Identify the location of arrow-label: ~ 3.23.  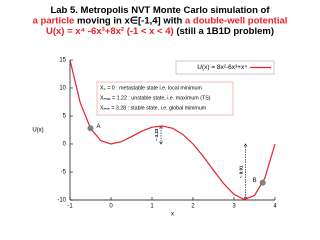
(156, 134).